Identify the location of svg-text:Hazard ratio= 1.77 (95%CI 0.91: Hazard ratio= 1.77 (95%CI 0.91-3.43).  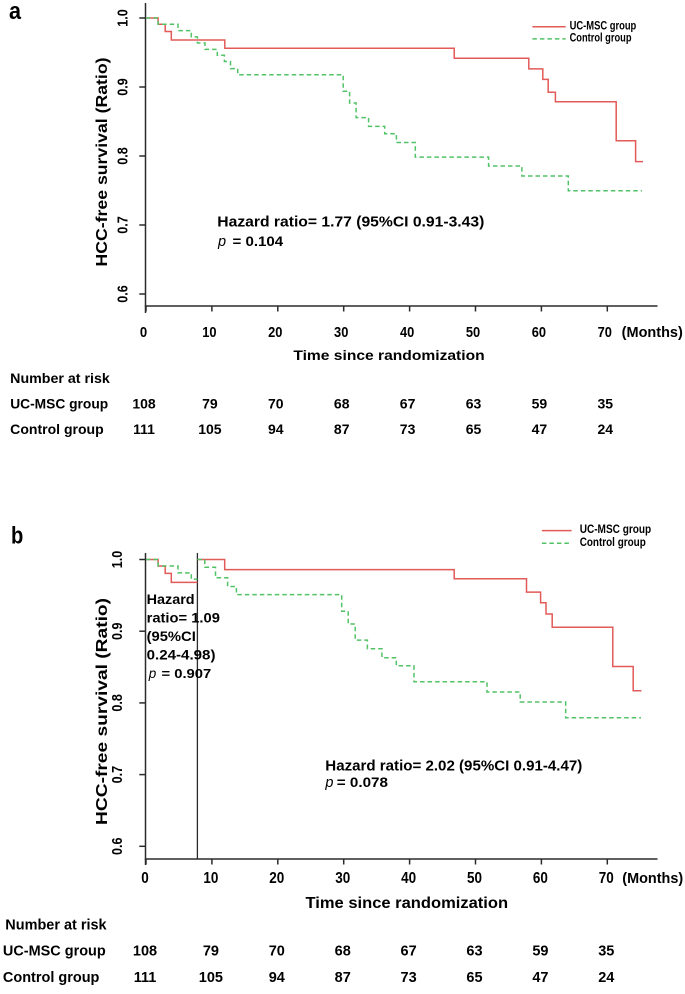
(350, 223).